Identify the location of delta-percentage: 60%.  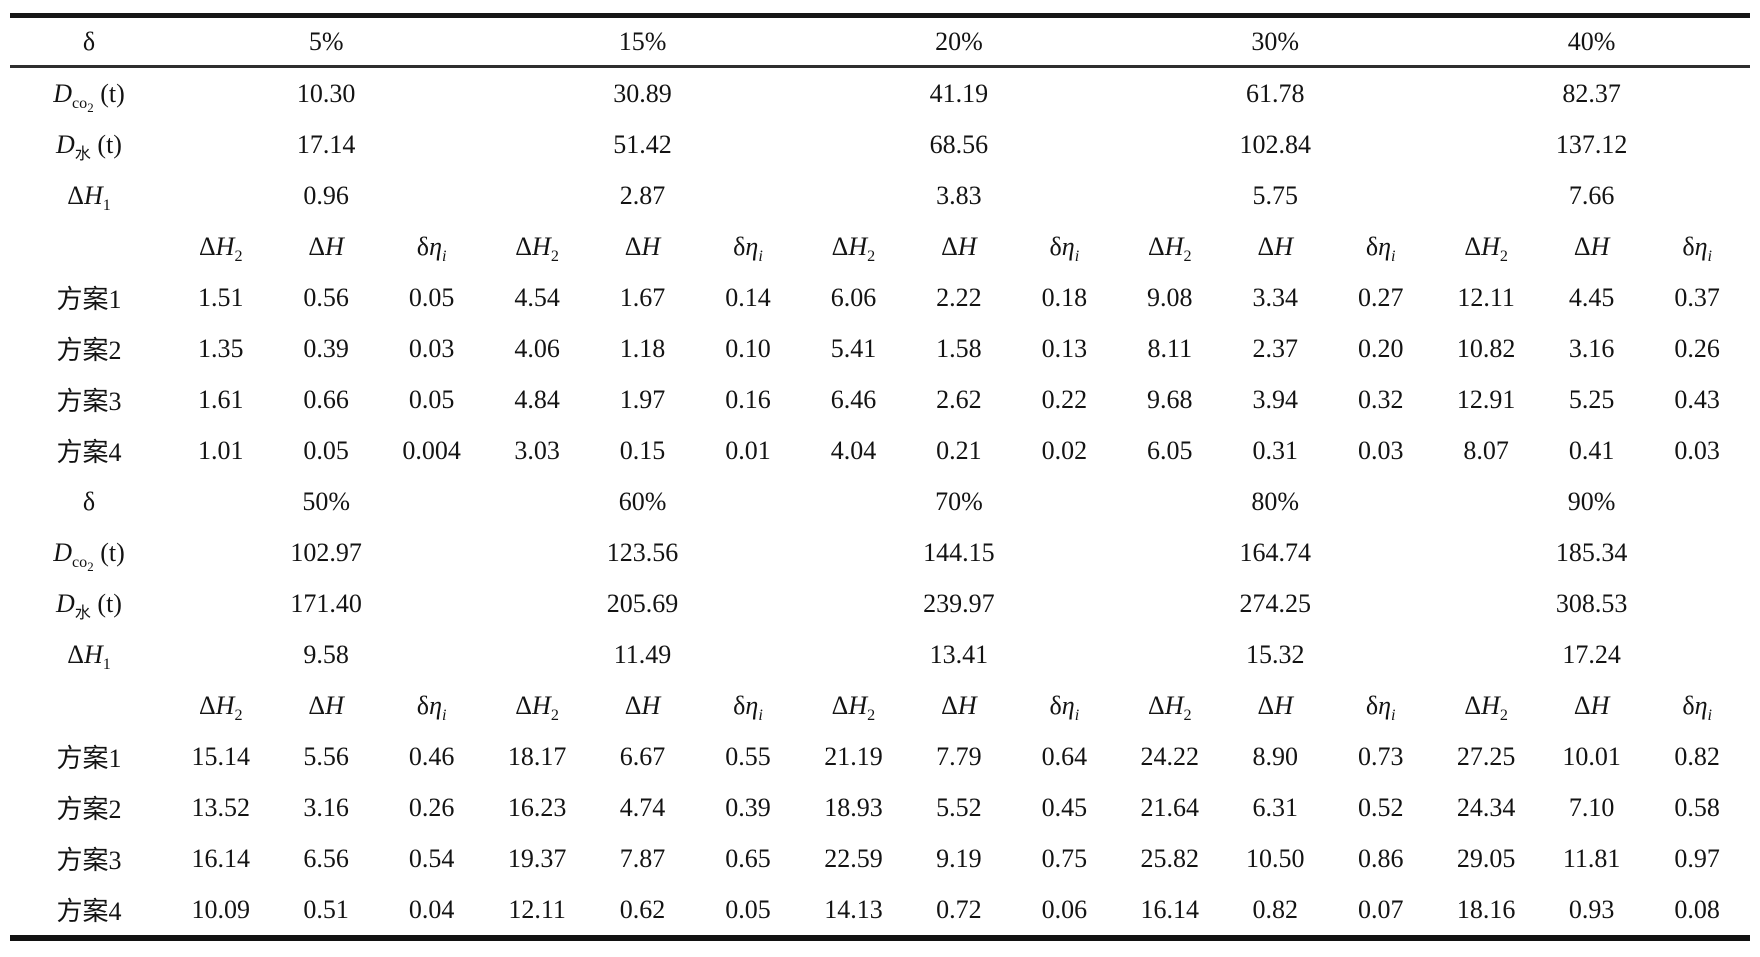
(642, 501).